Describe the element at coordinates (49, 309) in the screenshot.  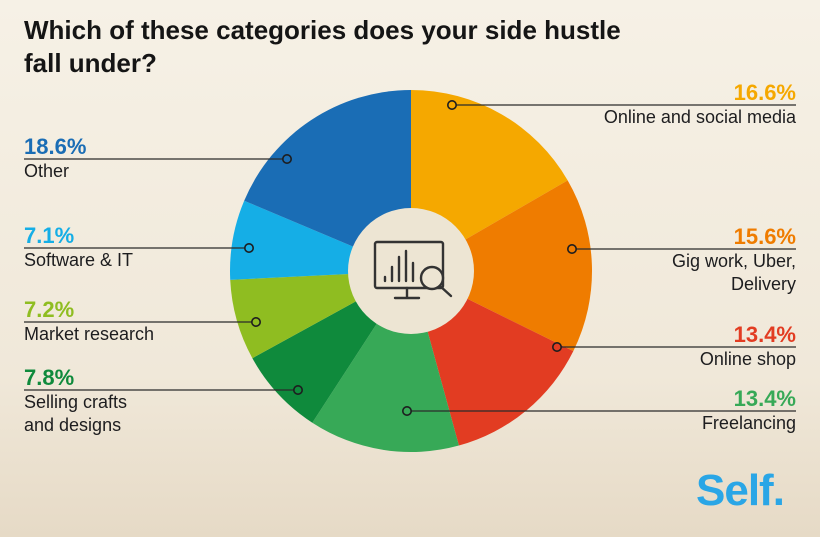
I see `label-value-market-research: 7.2%` at that location.